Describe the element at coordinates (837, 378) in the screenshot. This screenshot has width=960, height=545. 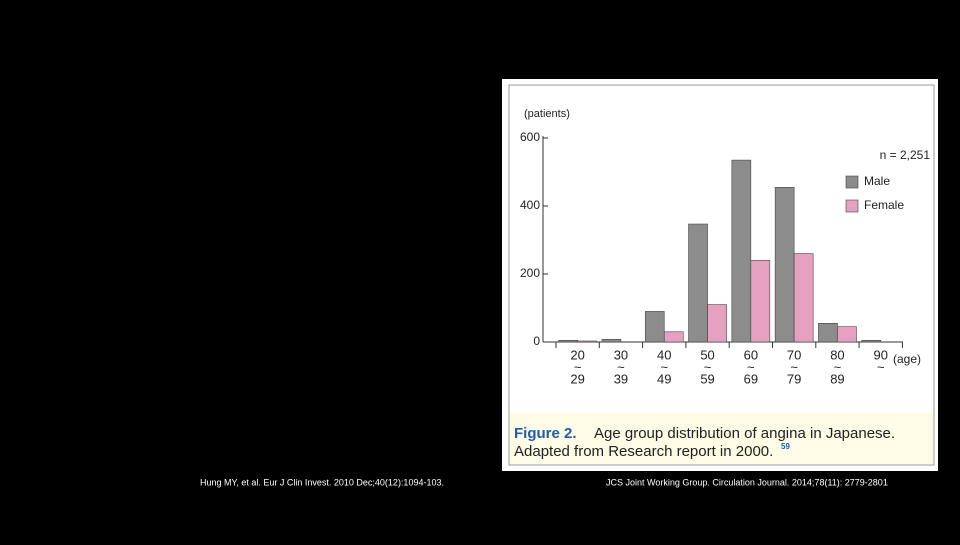
I see `x-tick-label: 89` at that location.